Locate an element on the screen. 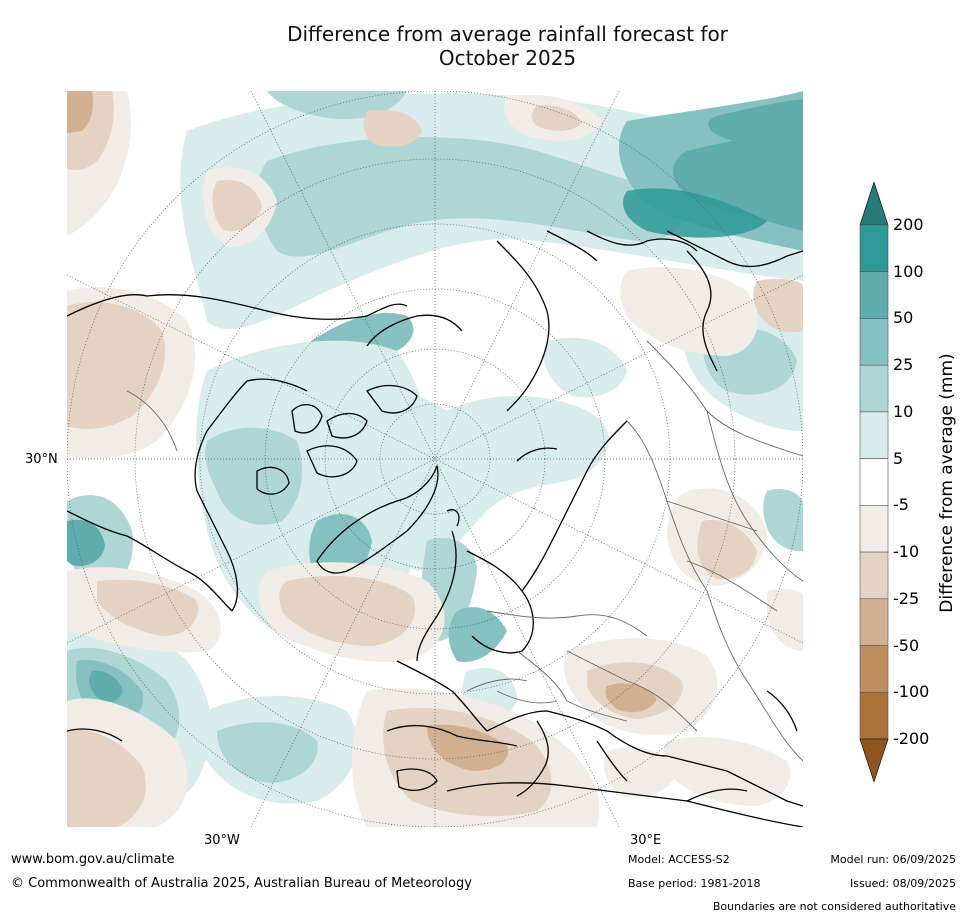  colorbar-tick-label: -10 is located at coordinates (906, 552).